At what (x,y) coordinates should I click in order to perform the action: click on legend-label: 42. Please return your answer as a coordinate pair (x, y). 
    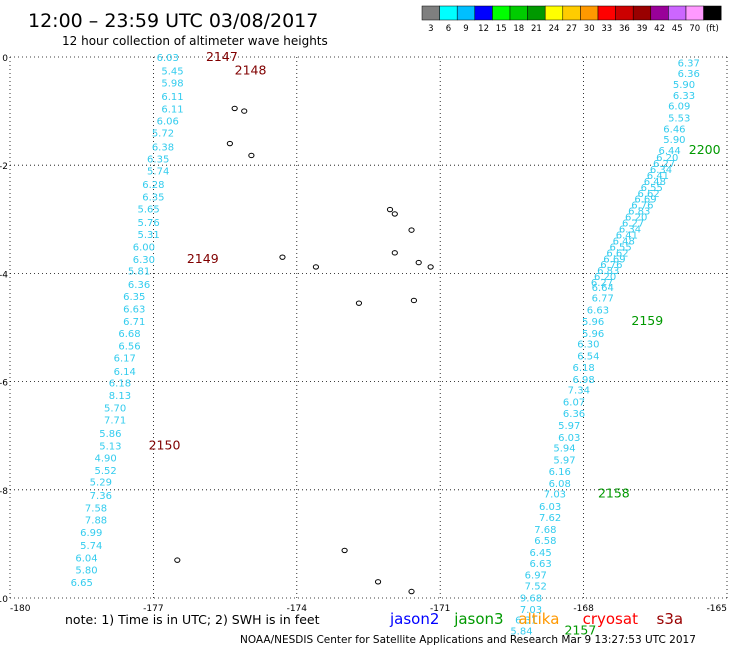
    Looking at the image, I should click on (659, 29).